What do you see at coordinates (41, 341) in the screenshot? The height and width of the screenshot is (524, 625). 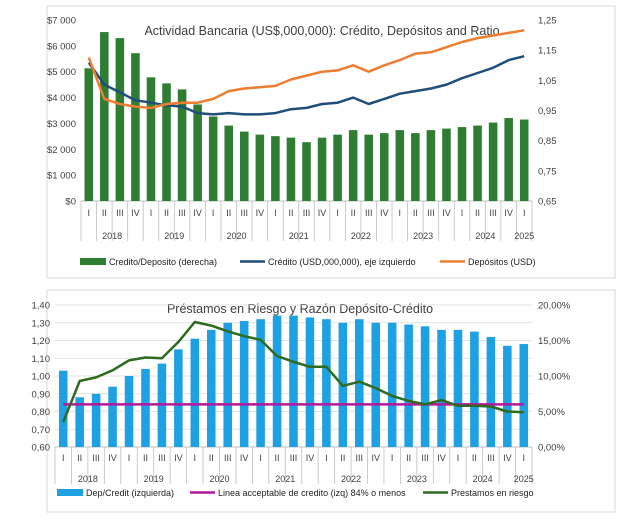 I see `left-axis-tick-label: 1,20` at bounding box center [41, 341].